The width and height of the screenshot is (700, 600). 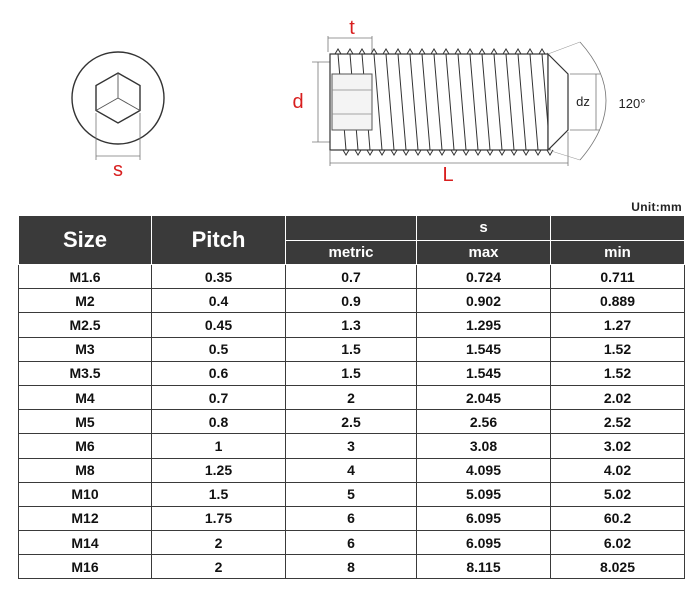 What do you see at coordinates (297, 102) in the screenshot?
I see `d-dimension-label: d` at bounding box center [297, 102].